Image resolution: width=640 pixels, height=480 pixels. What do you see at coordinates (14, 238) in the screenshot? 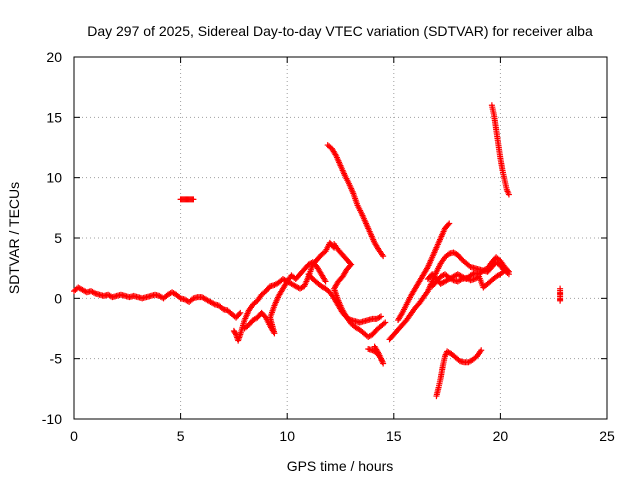
I see `y-axis-label: SDTVAR / TECUs` at bounding box center [14, 238].